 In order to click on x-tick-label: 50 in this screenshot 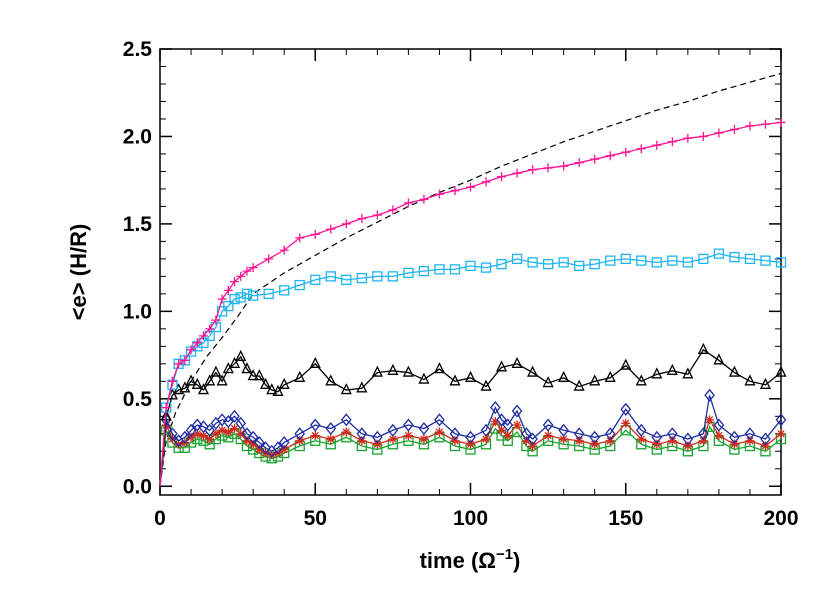, I will do `click(315, 518)`.